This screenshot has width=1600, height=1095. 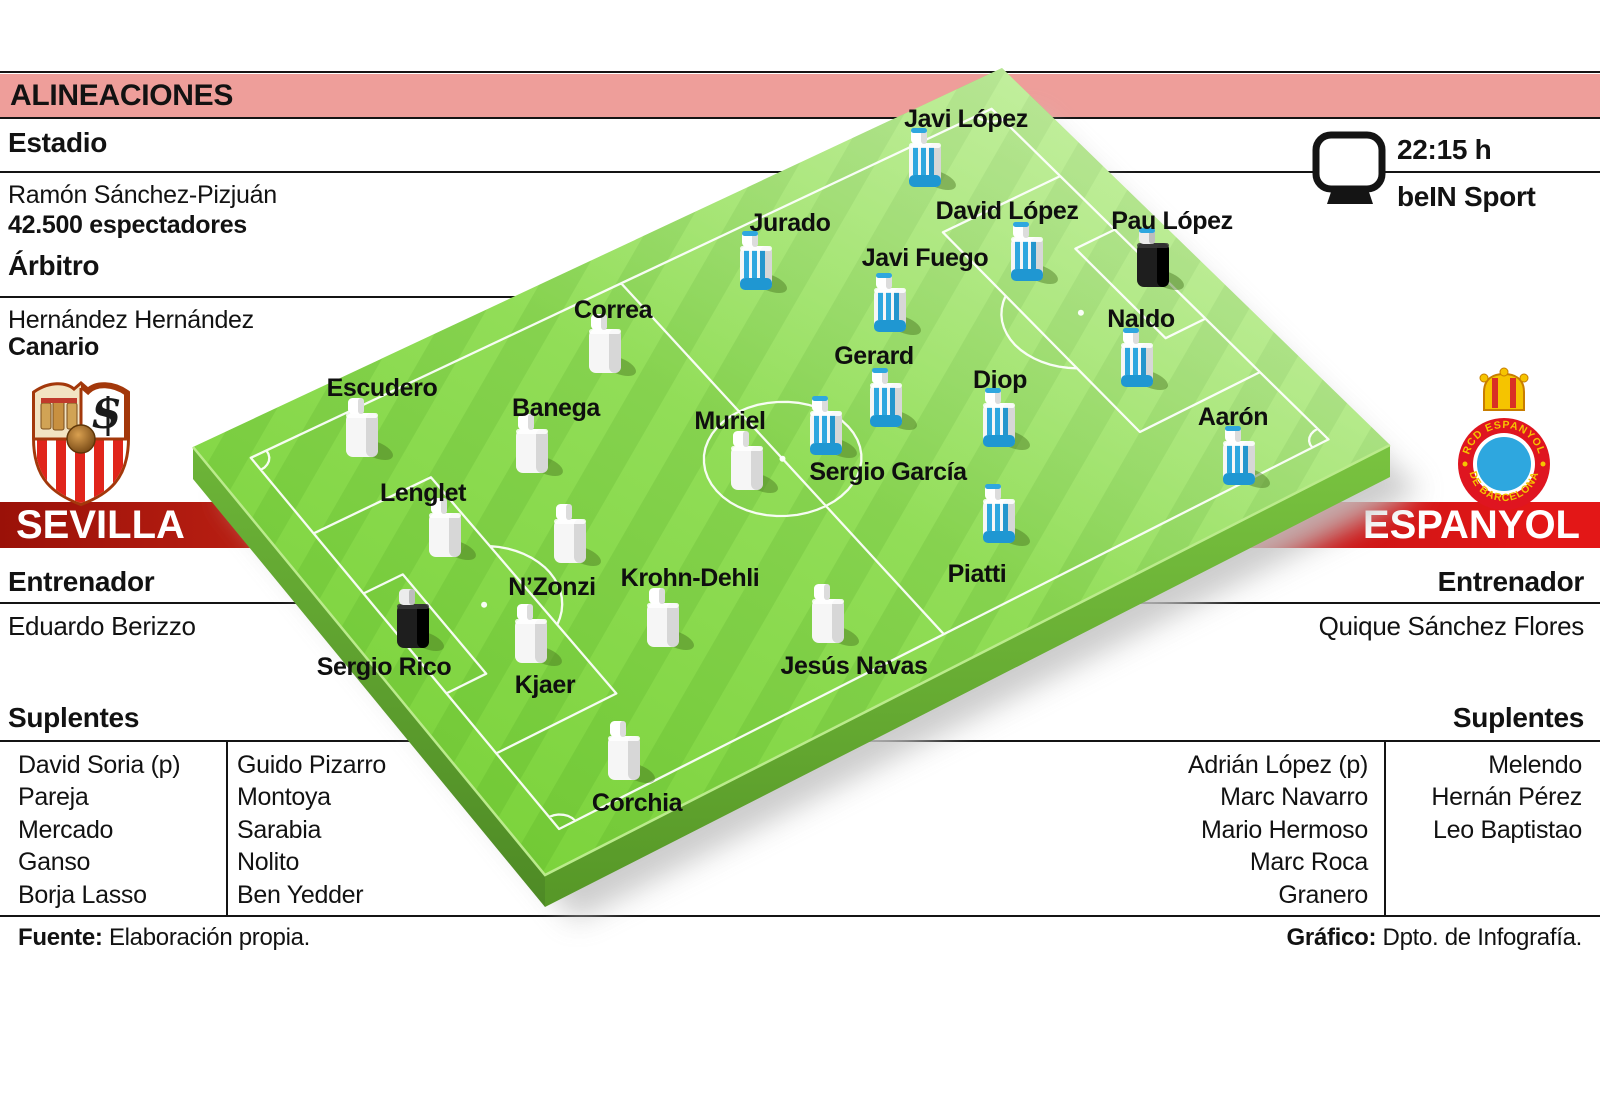 I want to click on player-label: Jurado, so click(x=790, y=223).